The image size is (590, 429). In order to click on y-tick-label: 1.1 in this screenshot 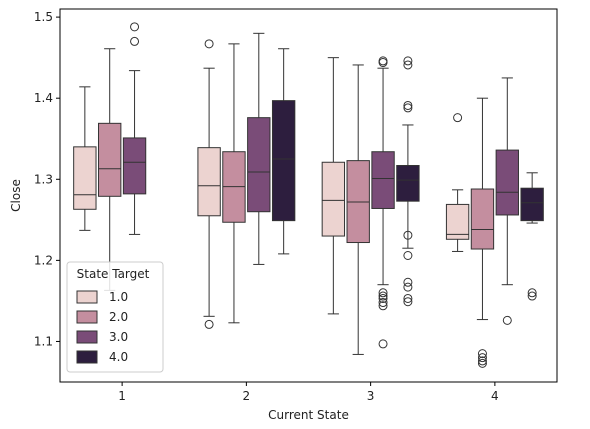, I will do `click(43, 341)`.